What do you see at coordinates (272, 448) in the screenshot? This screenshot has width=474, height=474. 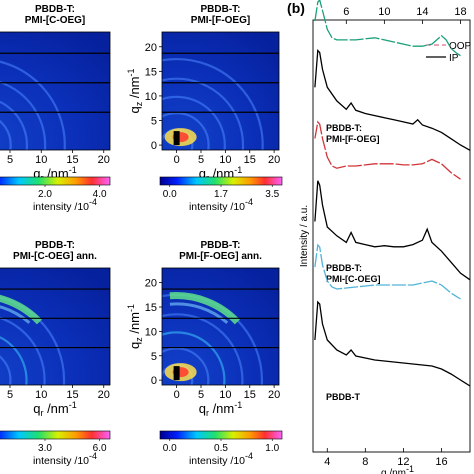 I see `colorbar-tick-label: 1.0` at bounding box center [272, 448].